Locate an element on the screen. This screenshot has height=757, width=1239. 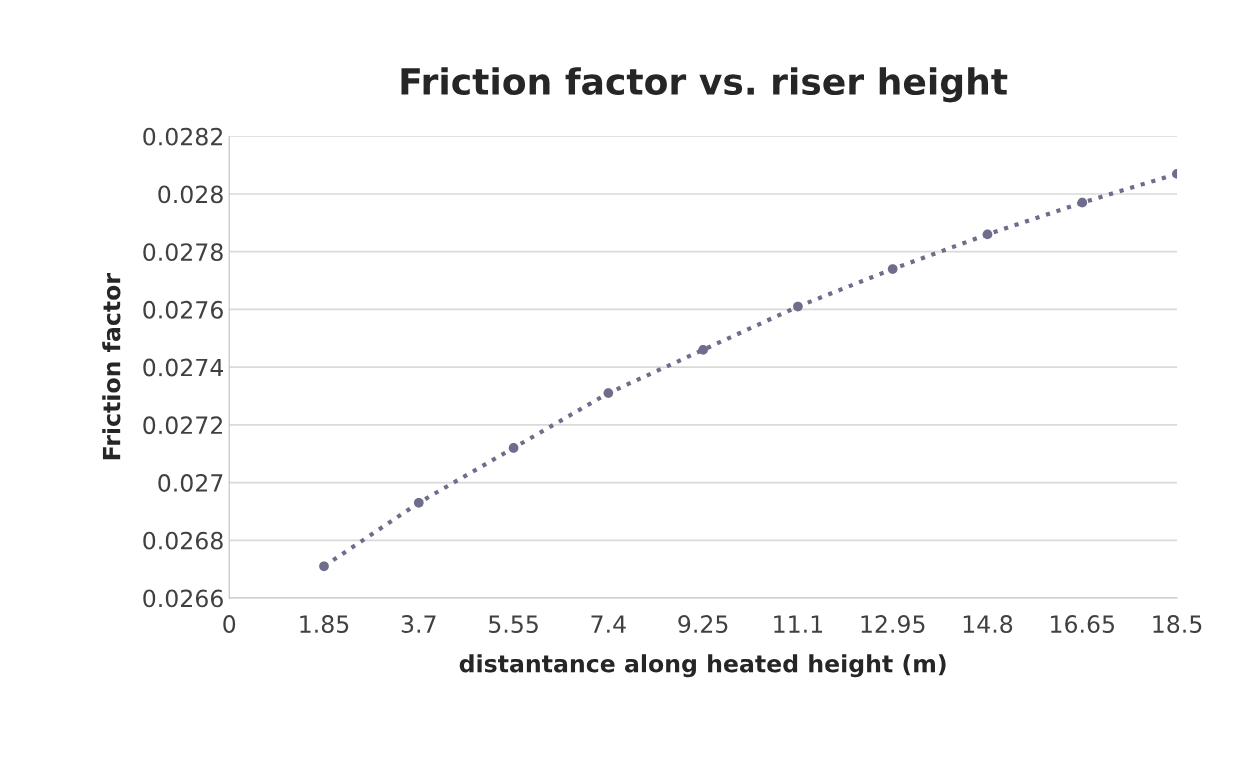
y-tick-label: 0.028 is located at coordinates (190, 194).